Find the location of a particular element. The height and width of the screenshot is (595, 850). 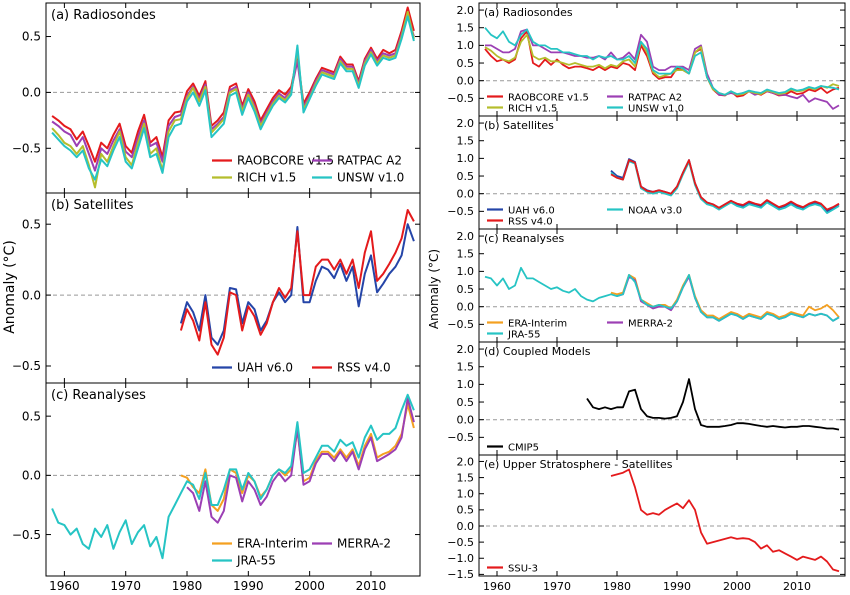

y-tick-label: −1.5 is located at coordinates (460, 574).